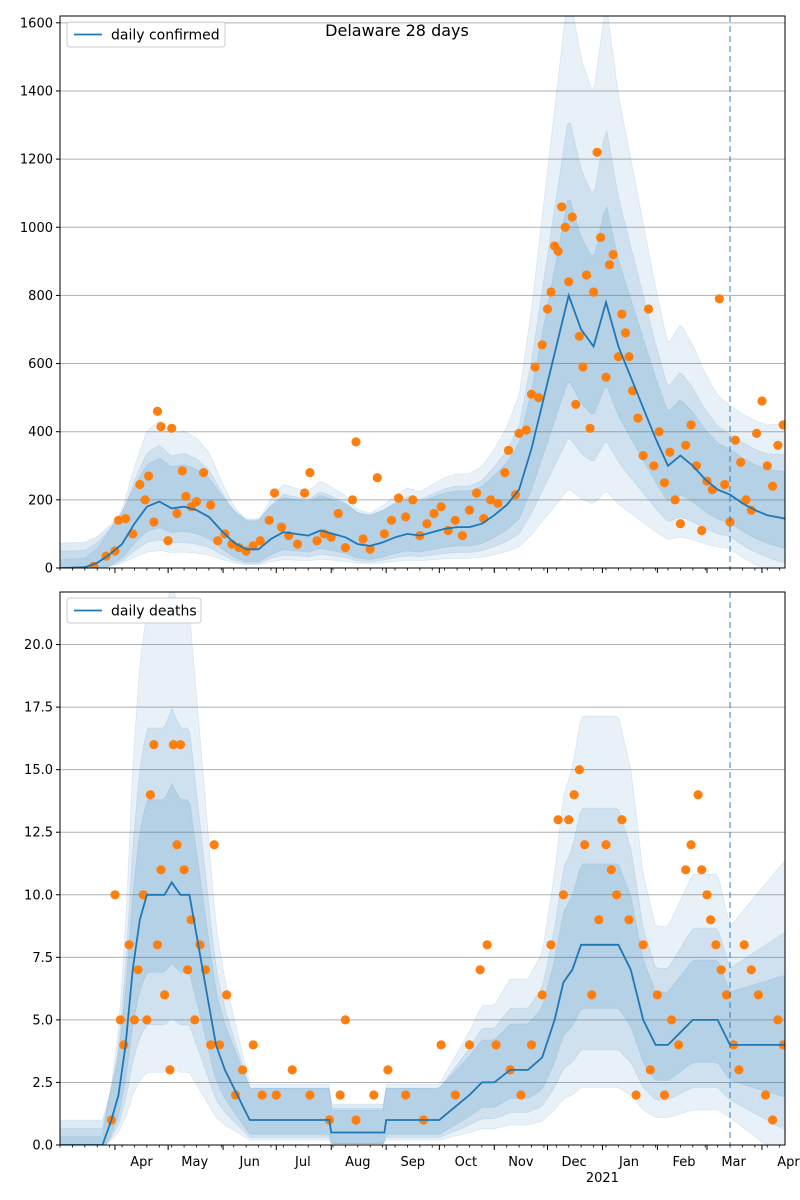  I want to click on x-tick-label: Mar, so click(733, 1162).